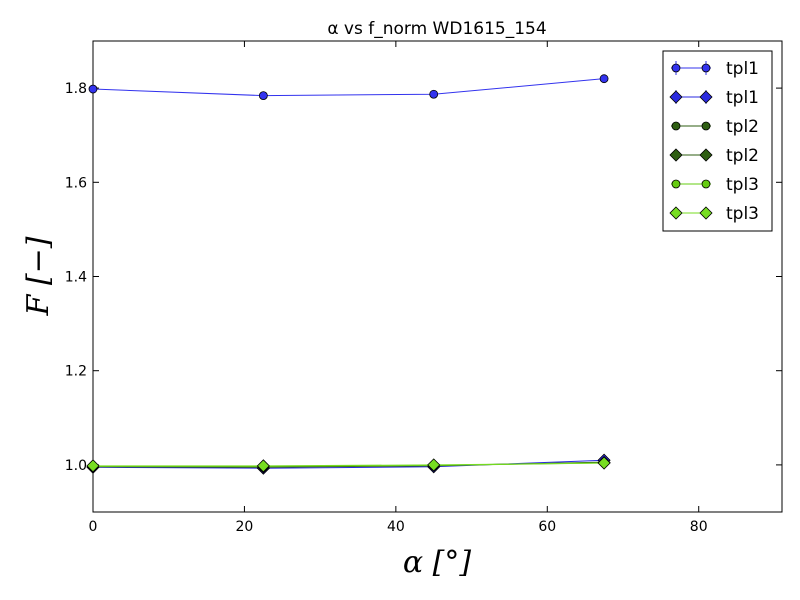  I want to click on y-tick-label: 1.8, so click(76, 89).